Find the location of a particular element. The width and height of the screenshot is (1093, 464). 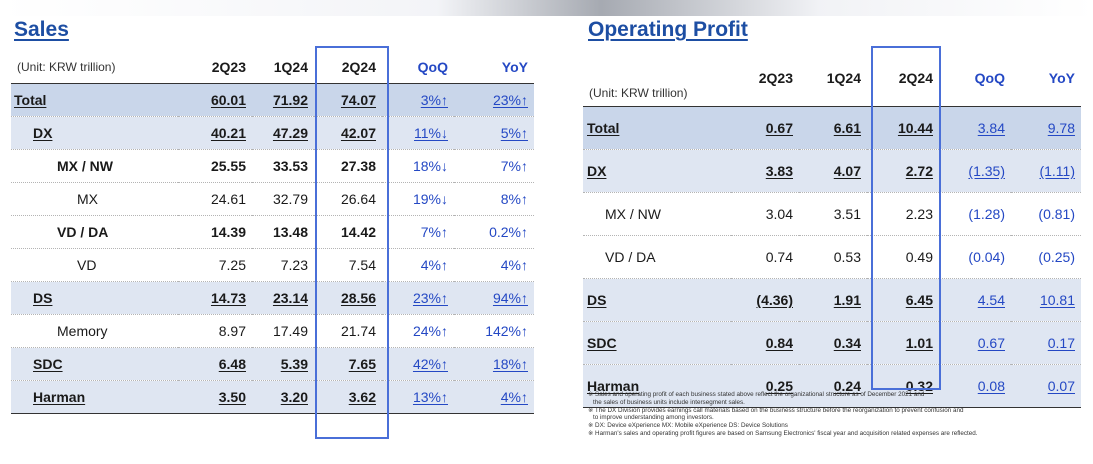

cell-1q24: 7.23 is located at coordinates (294, 265).